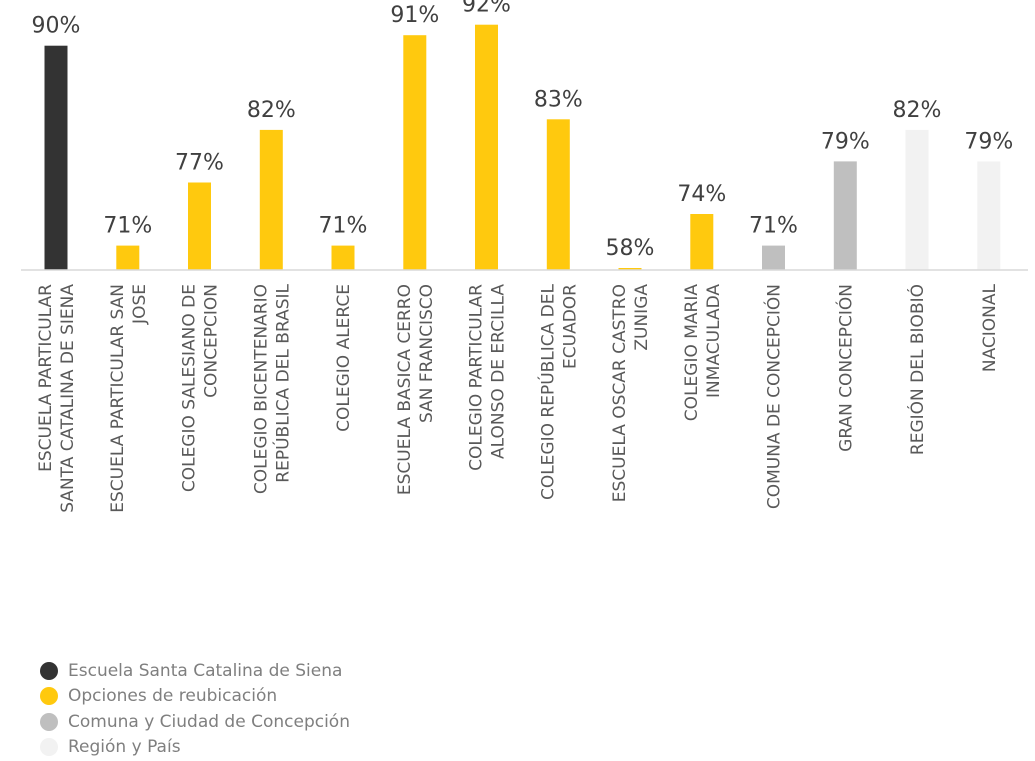 The image size is (1035, 761). Describe the element at coordinates (499, 371) in the screenshot. I see `category-label-line: ALONSO DE ERCILLA` at that location.